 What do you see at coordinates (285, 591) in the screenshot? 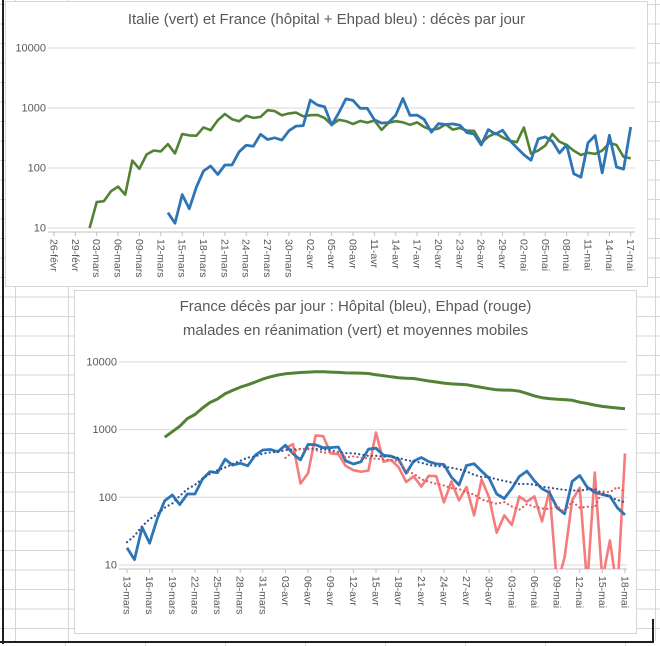
I see `svg-text: 03-avr` at bounding box center [285, 591].